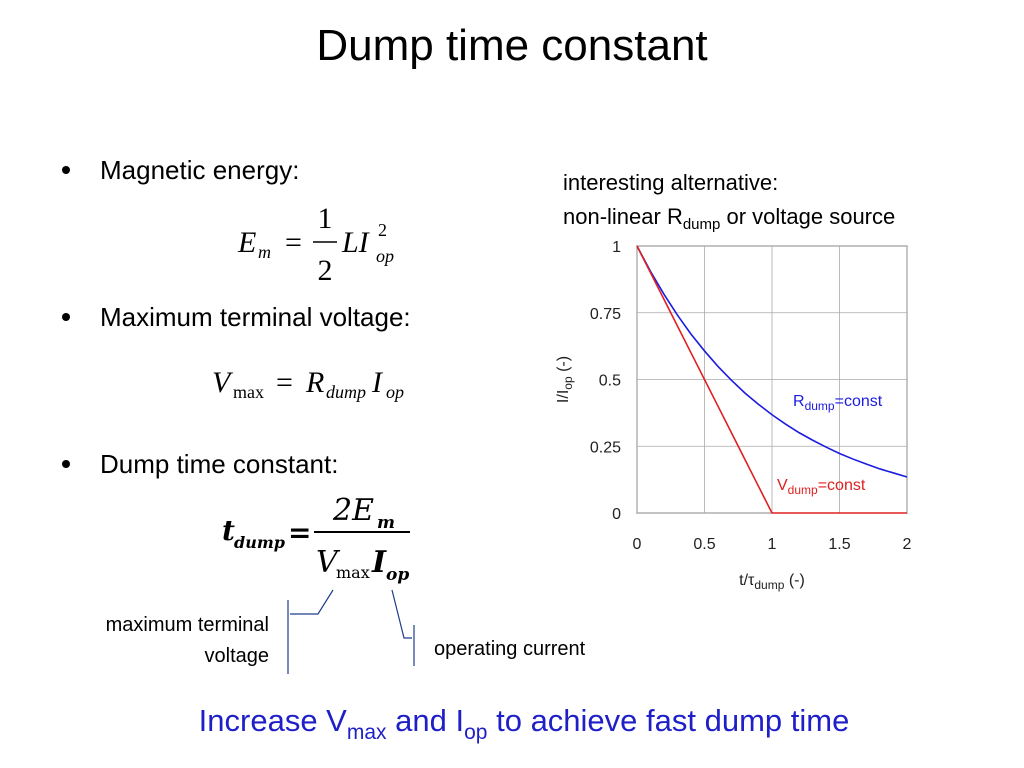 The width and height of the screenshot is (1024, 768). I want to click on x-axis-label: t/τdump (-), so click(772, 582).